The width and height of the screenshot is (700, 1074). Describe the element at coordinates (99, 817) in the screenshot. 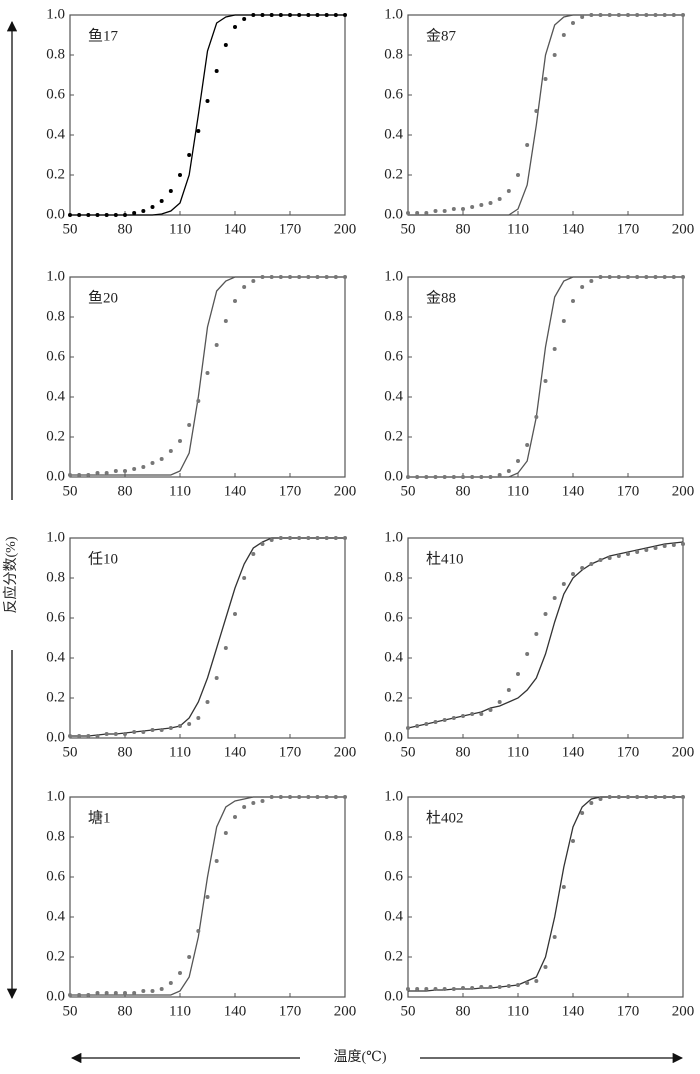

I see `panel-title: 塘1` at that location.